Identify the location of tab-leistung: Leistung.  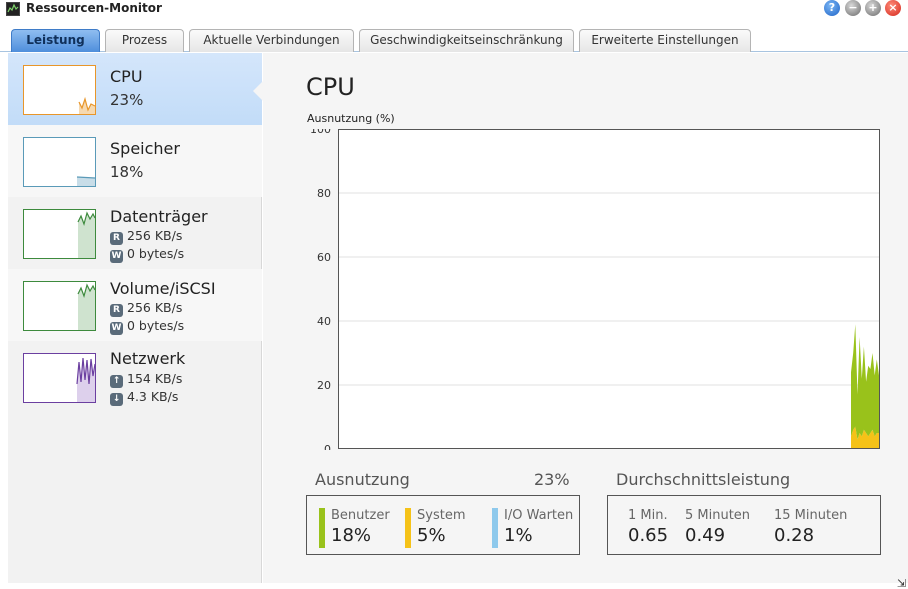
(55, 40).